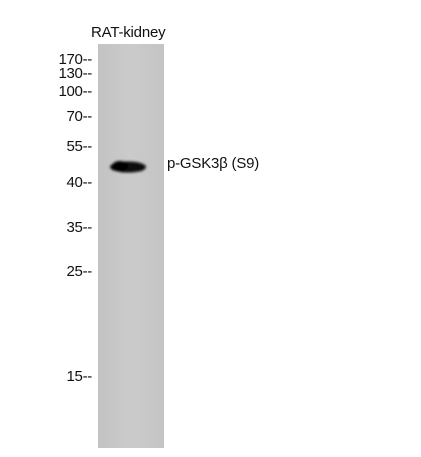 Image resolution: width=421 pixels, height=457 pixels. What do you see at coordinates (70, 59) in the screenshot?
I see `marker-value: 170` at bounding box center [70, 59].